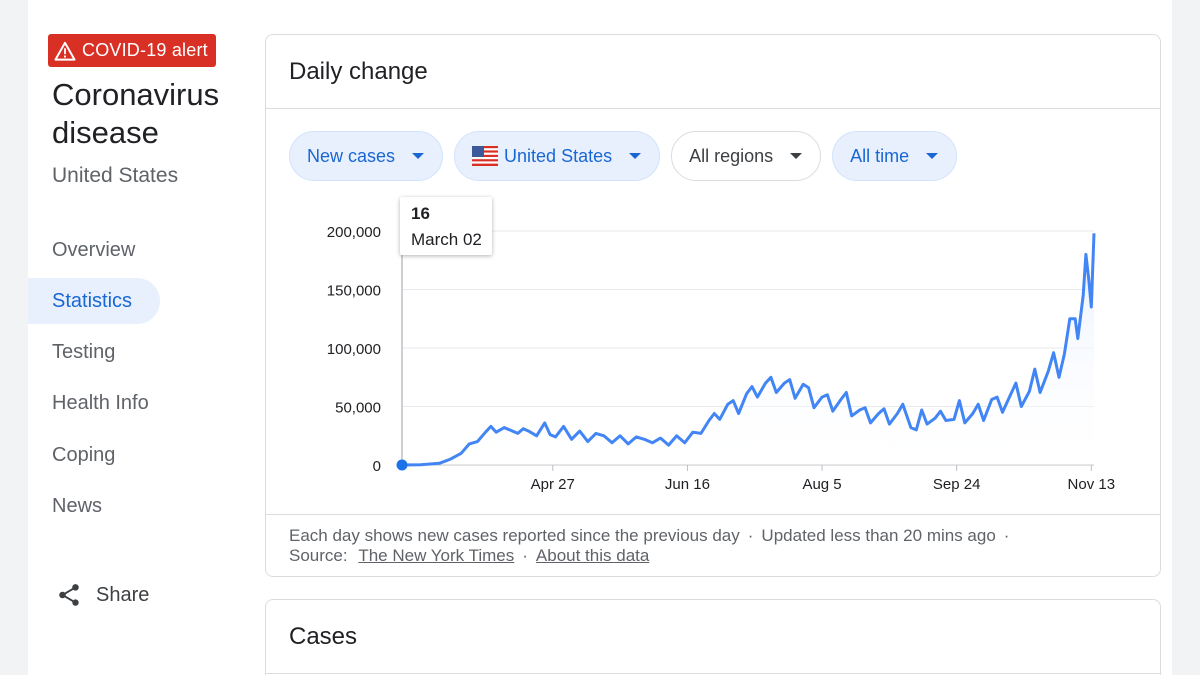 The width and height of the screenshot is (1200, 675). What do you see at coordinates (65, 51) in the screenshot?
I see `warning-triangle-icon` at bounding box center [65, 51].